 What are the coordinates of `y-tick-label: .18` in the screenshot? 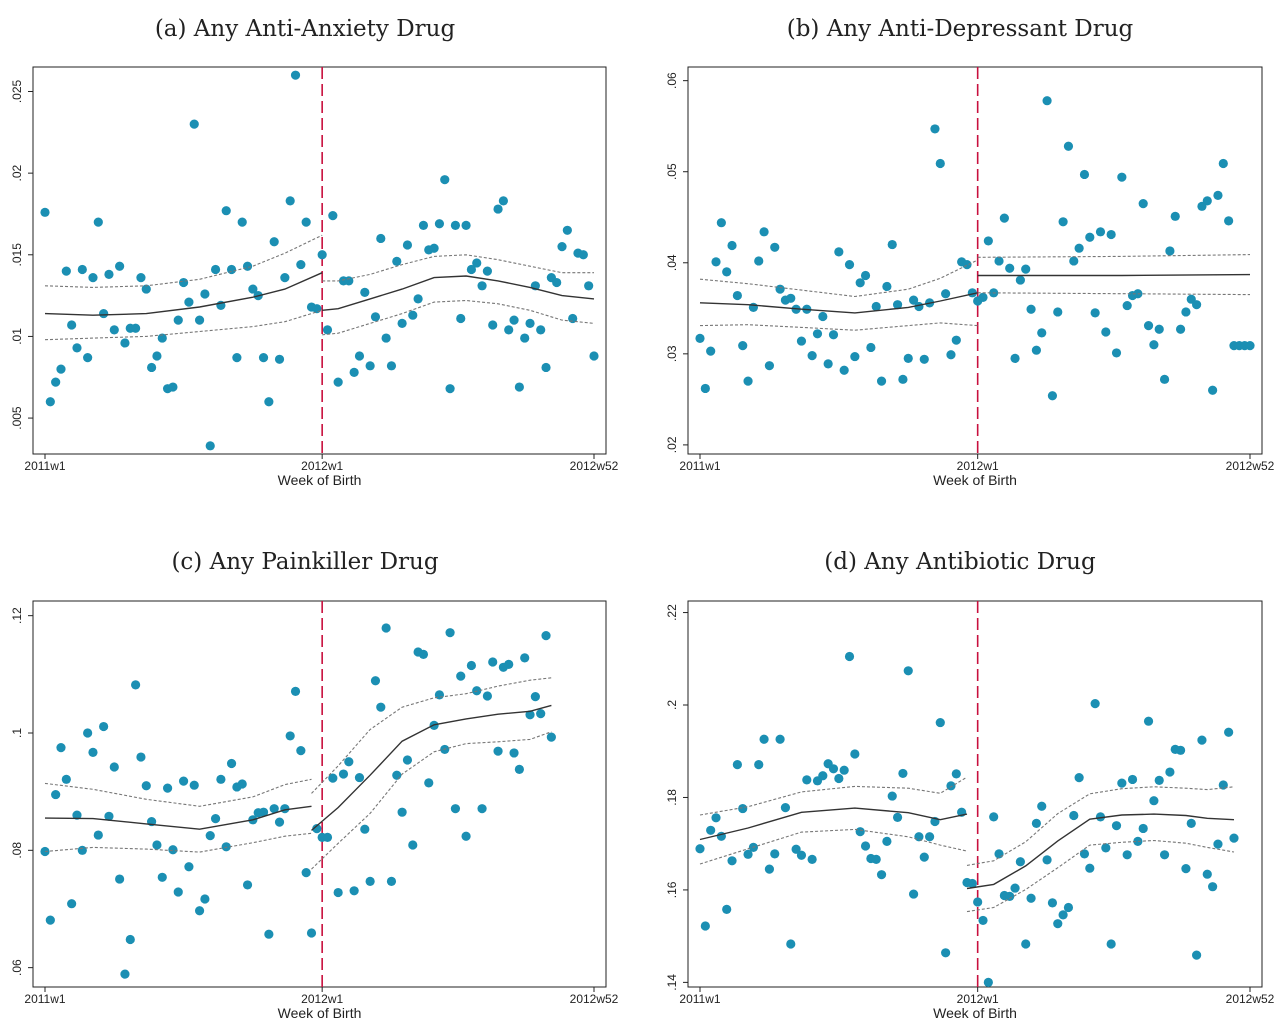 It's located at (672, 797).